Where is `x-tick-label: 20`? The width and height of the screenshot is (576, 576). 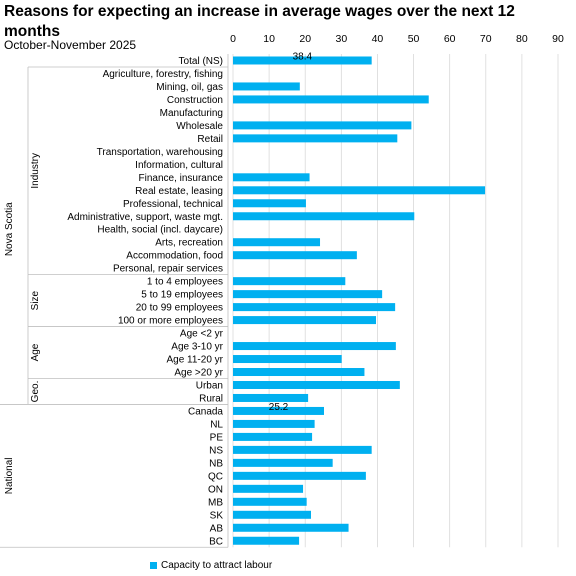 x-tick-label: 20 is located at coordinates (305, 39).